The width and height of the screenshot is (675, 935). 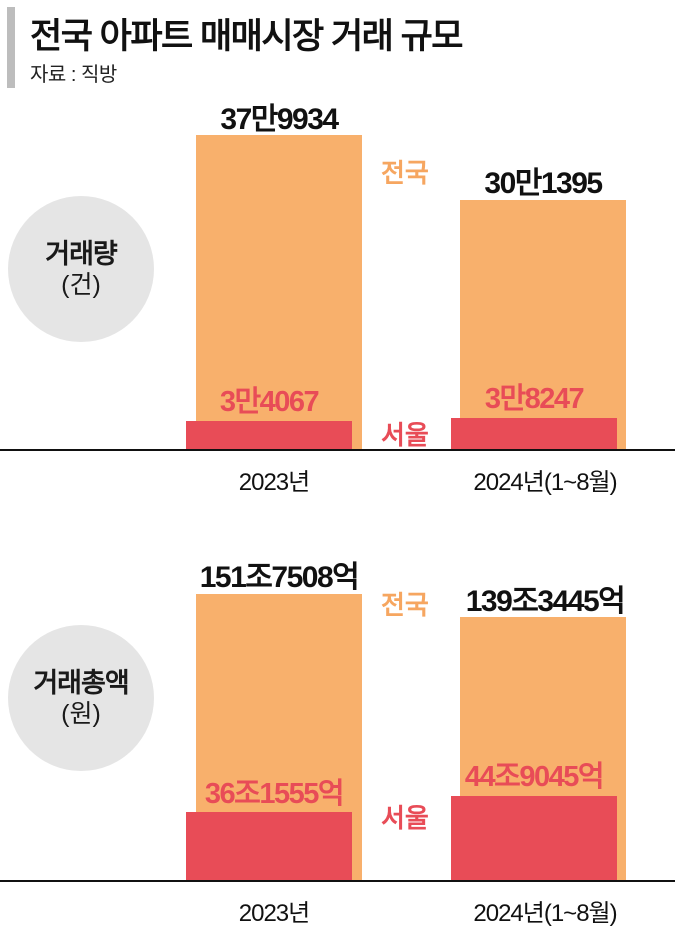 What do you see at coordinates (545, 601) in the screenshot?
I see `national-value-2024: 139조3445억` at bounding box center [545, 601].